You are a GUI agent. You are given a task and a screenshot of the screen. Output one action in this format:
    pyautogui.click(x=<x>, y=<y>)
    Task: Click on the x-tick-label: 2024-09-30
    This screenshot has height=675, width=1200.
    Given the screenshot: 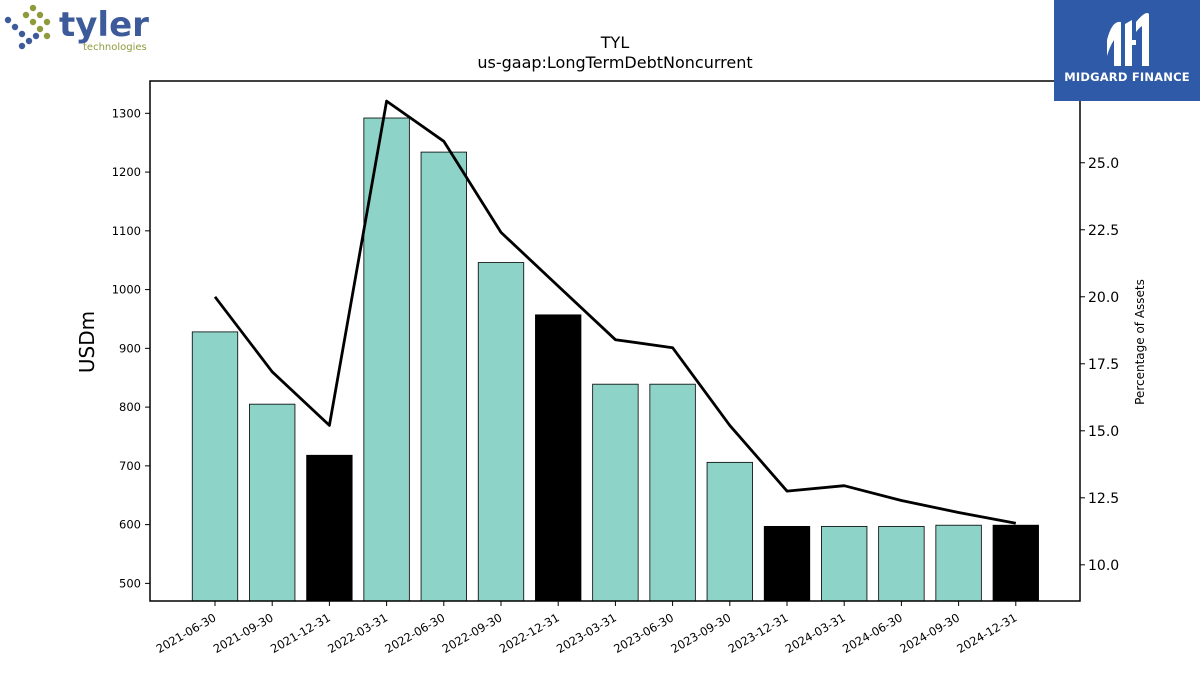 What is the action you would take?
    pyautogui.click(x=929, y=633)
    